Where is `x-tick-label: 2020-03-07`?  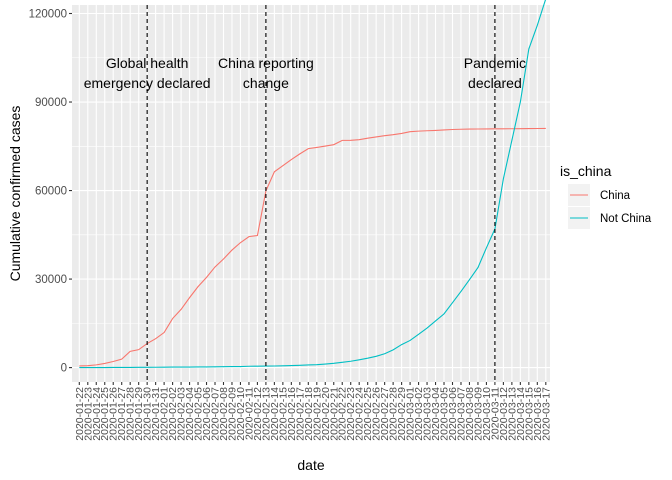 x-tick-label: 2020-03-07 is located at coordinates (461, 414).